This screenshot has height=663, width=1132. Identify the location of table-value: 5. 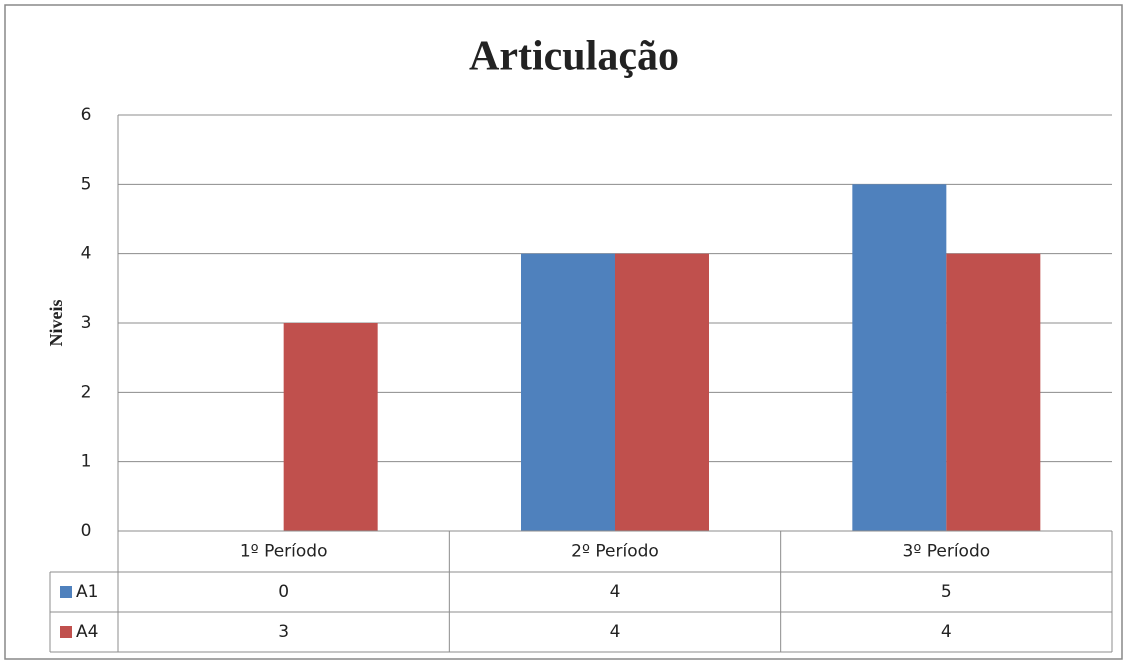
(946, 592).